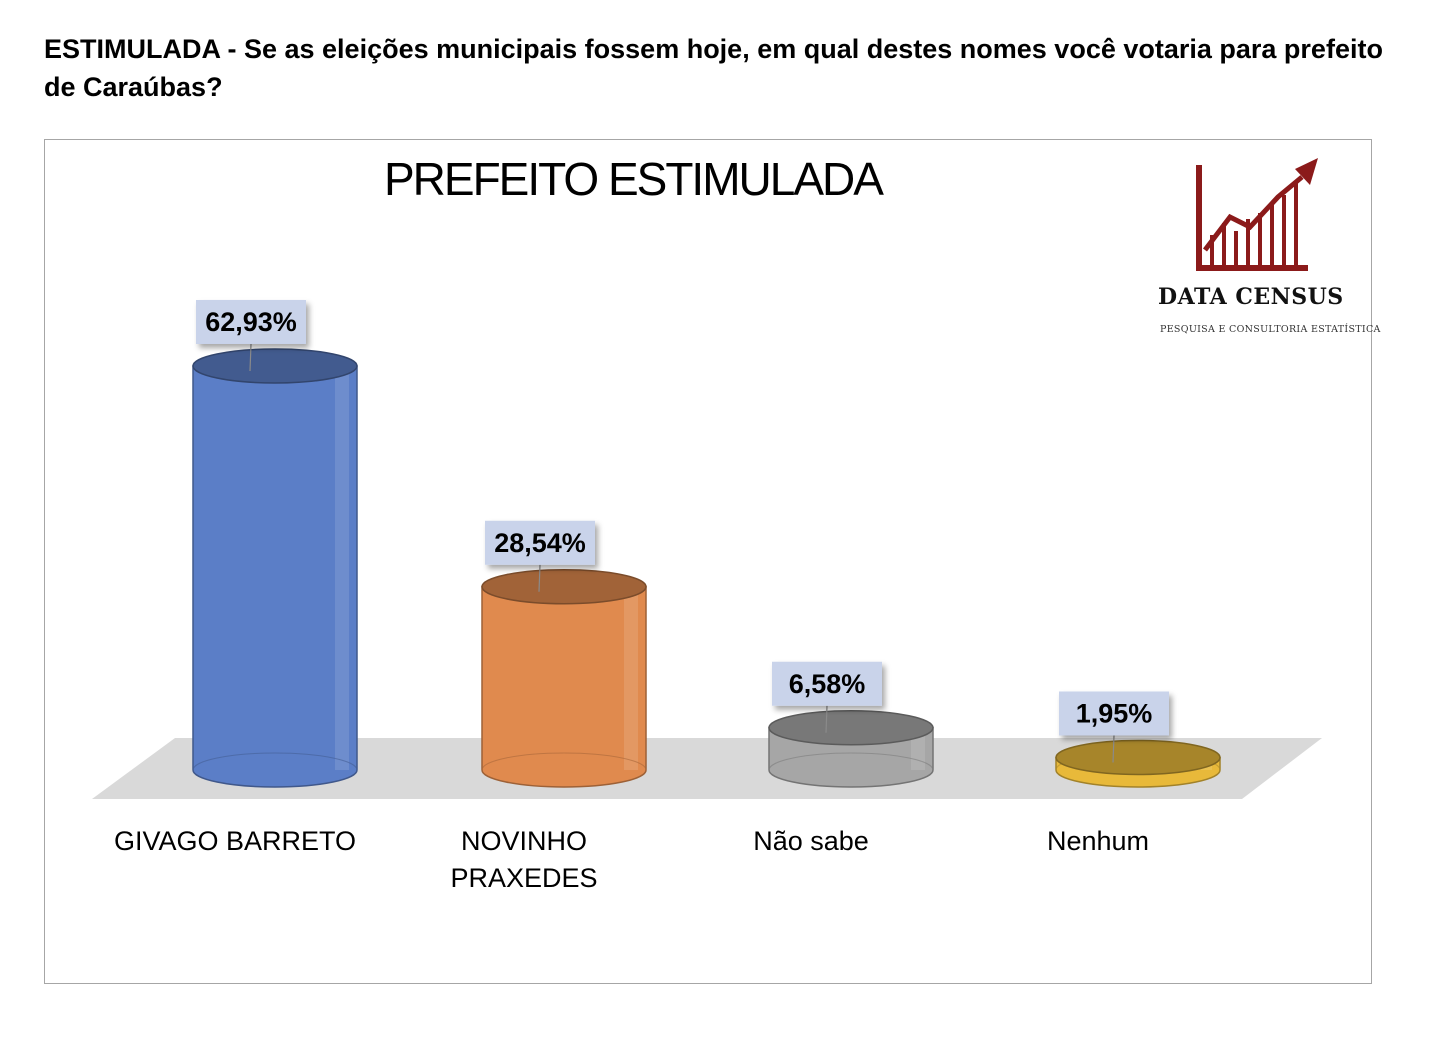  I want to click on value-label-1: 62,93%, so click(251, 335).